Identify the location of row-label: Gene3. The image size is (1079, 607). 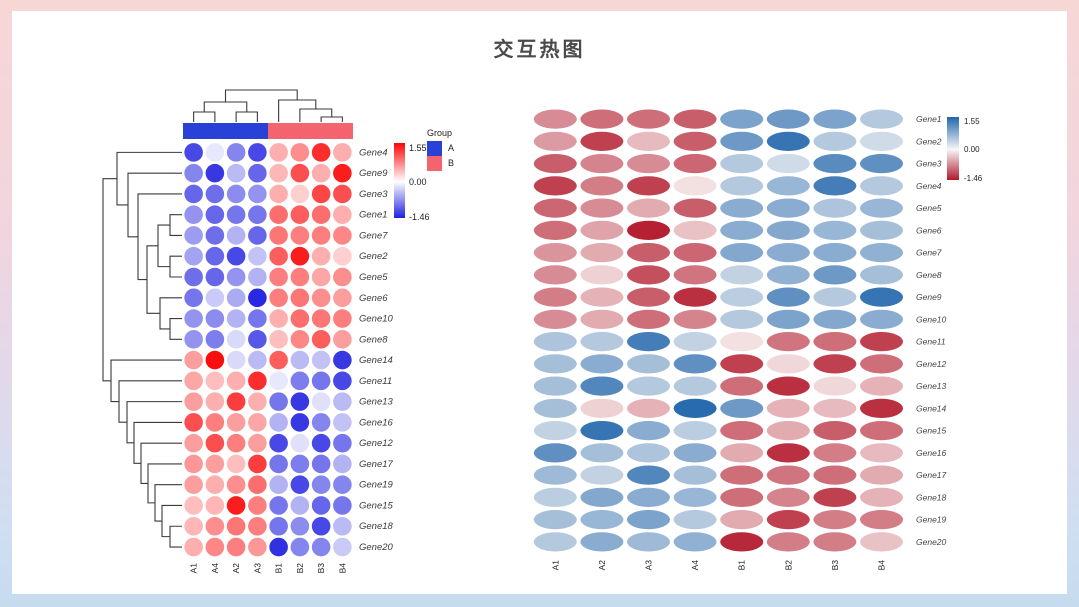
(373, 194).